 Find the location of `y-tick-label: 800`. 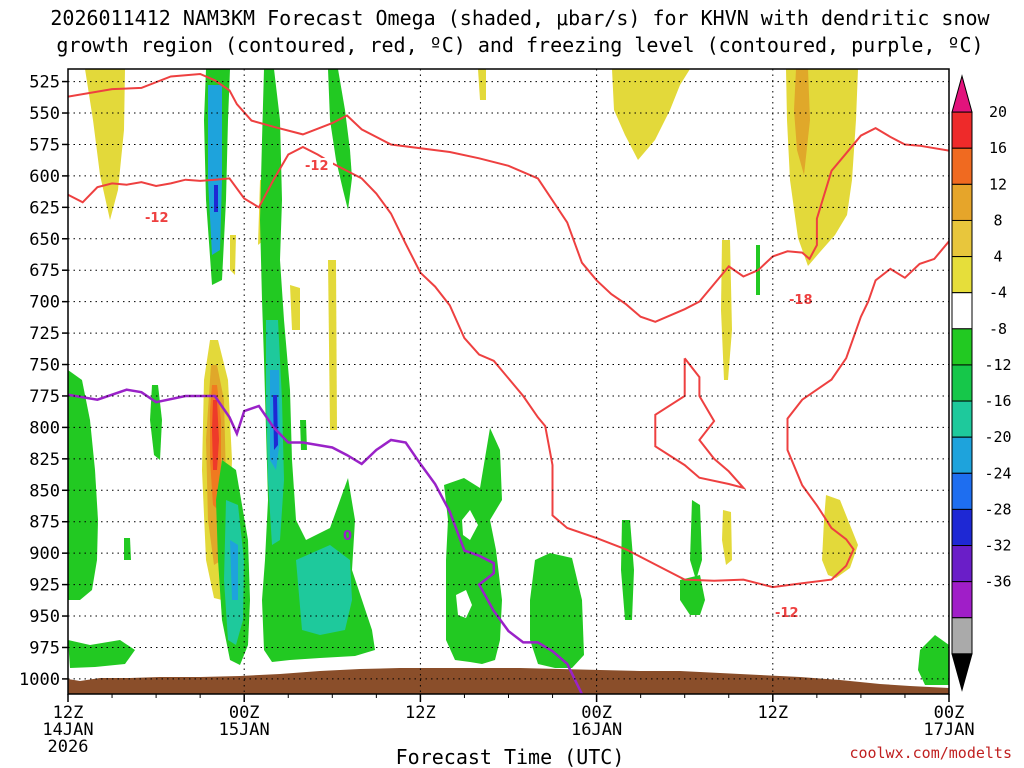

y-tick-label: 800 is located at coordinates (44, 428).